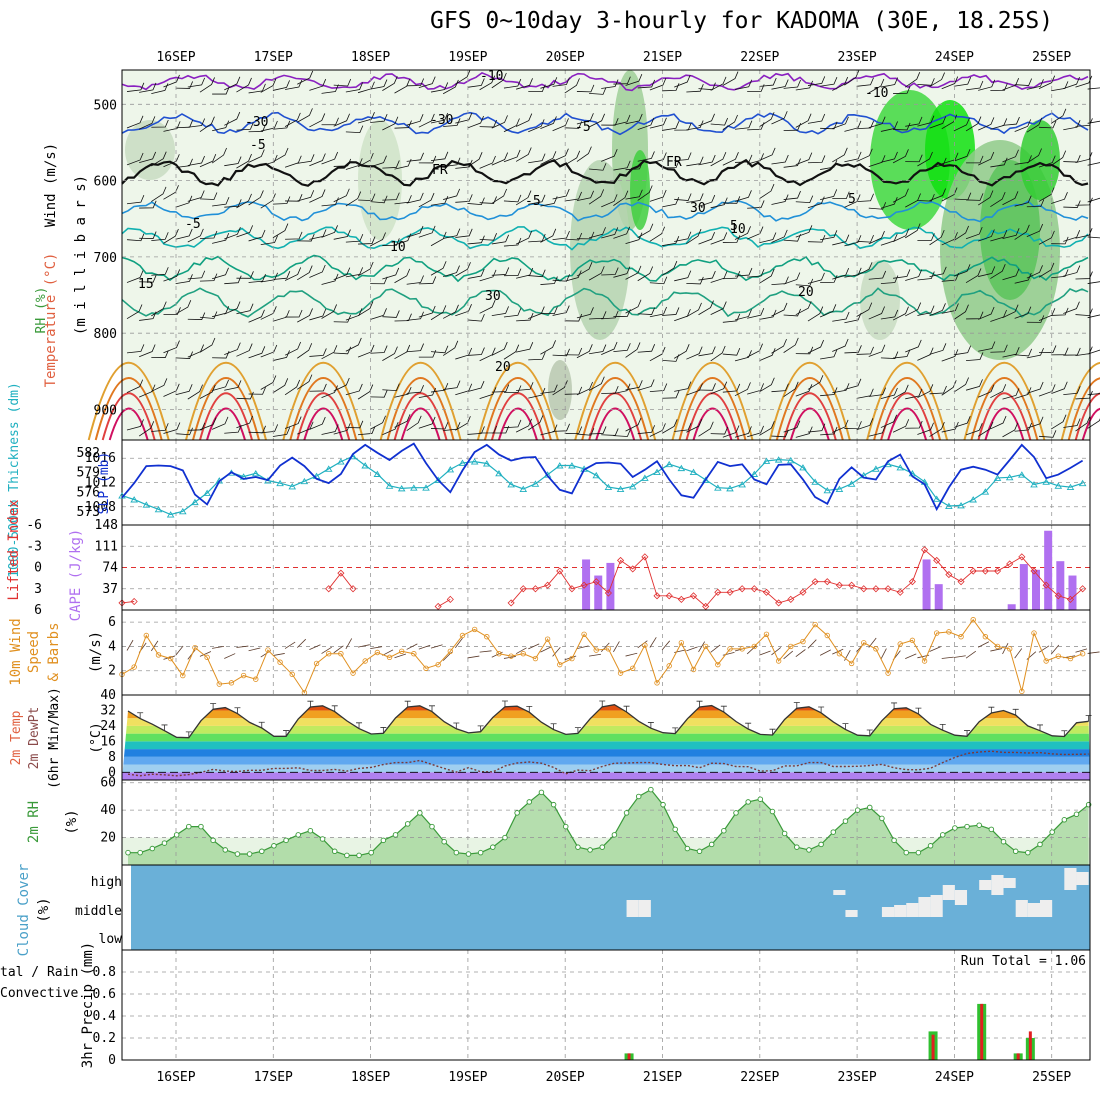 The width and height of the screenshot is (1100, 1100). Describe the element at coordinates (16, 651) in the screenshot. I see `ylabel-wind-10m-a: 10m Wind` at that location.